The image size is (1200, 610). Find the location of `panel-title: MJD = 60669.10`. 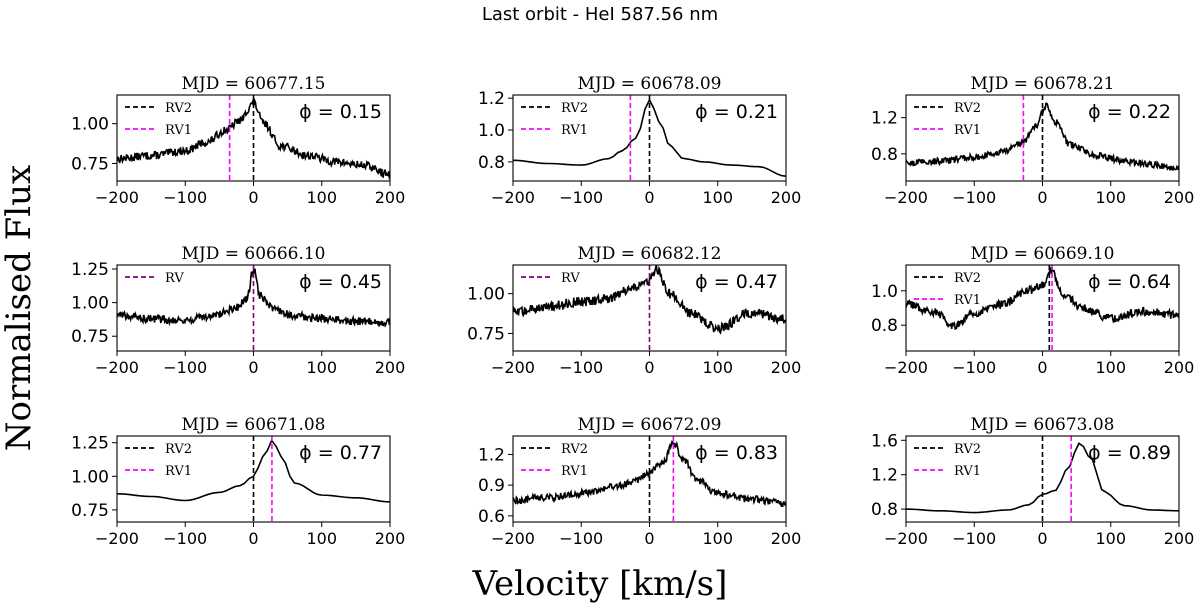

panel-title: MJD = 60669.10 is located at coordinates (1042, 254).